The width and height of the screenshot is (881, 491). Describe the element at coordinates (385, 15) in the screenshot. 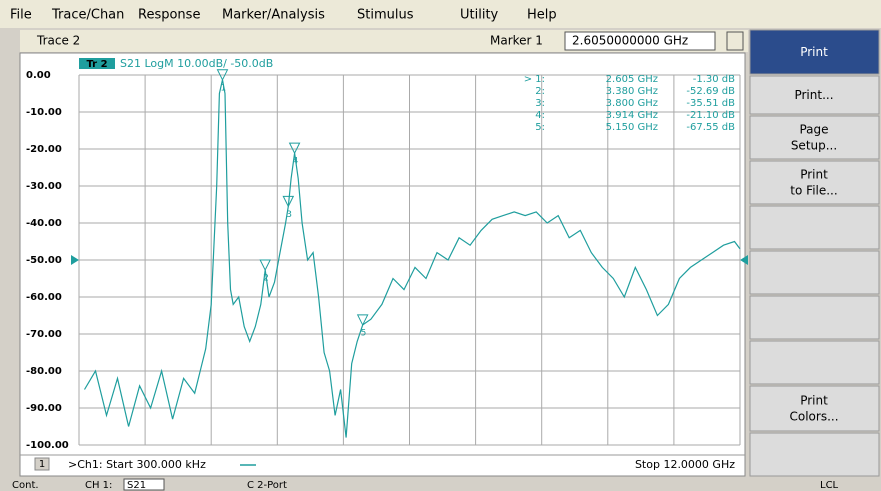

I see `menu-item: Stimulus` at that location.